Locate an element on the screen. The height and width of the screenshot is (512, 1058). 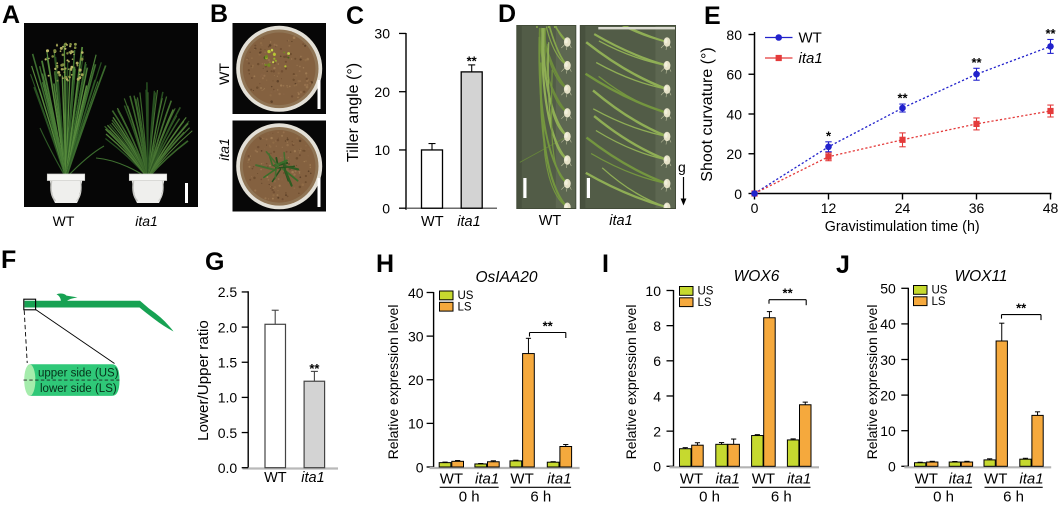
svg-text: WOX6 is located at coordinates (757, 276).